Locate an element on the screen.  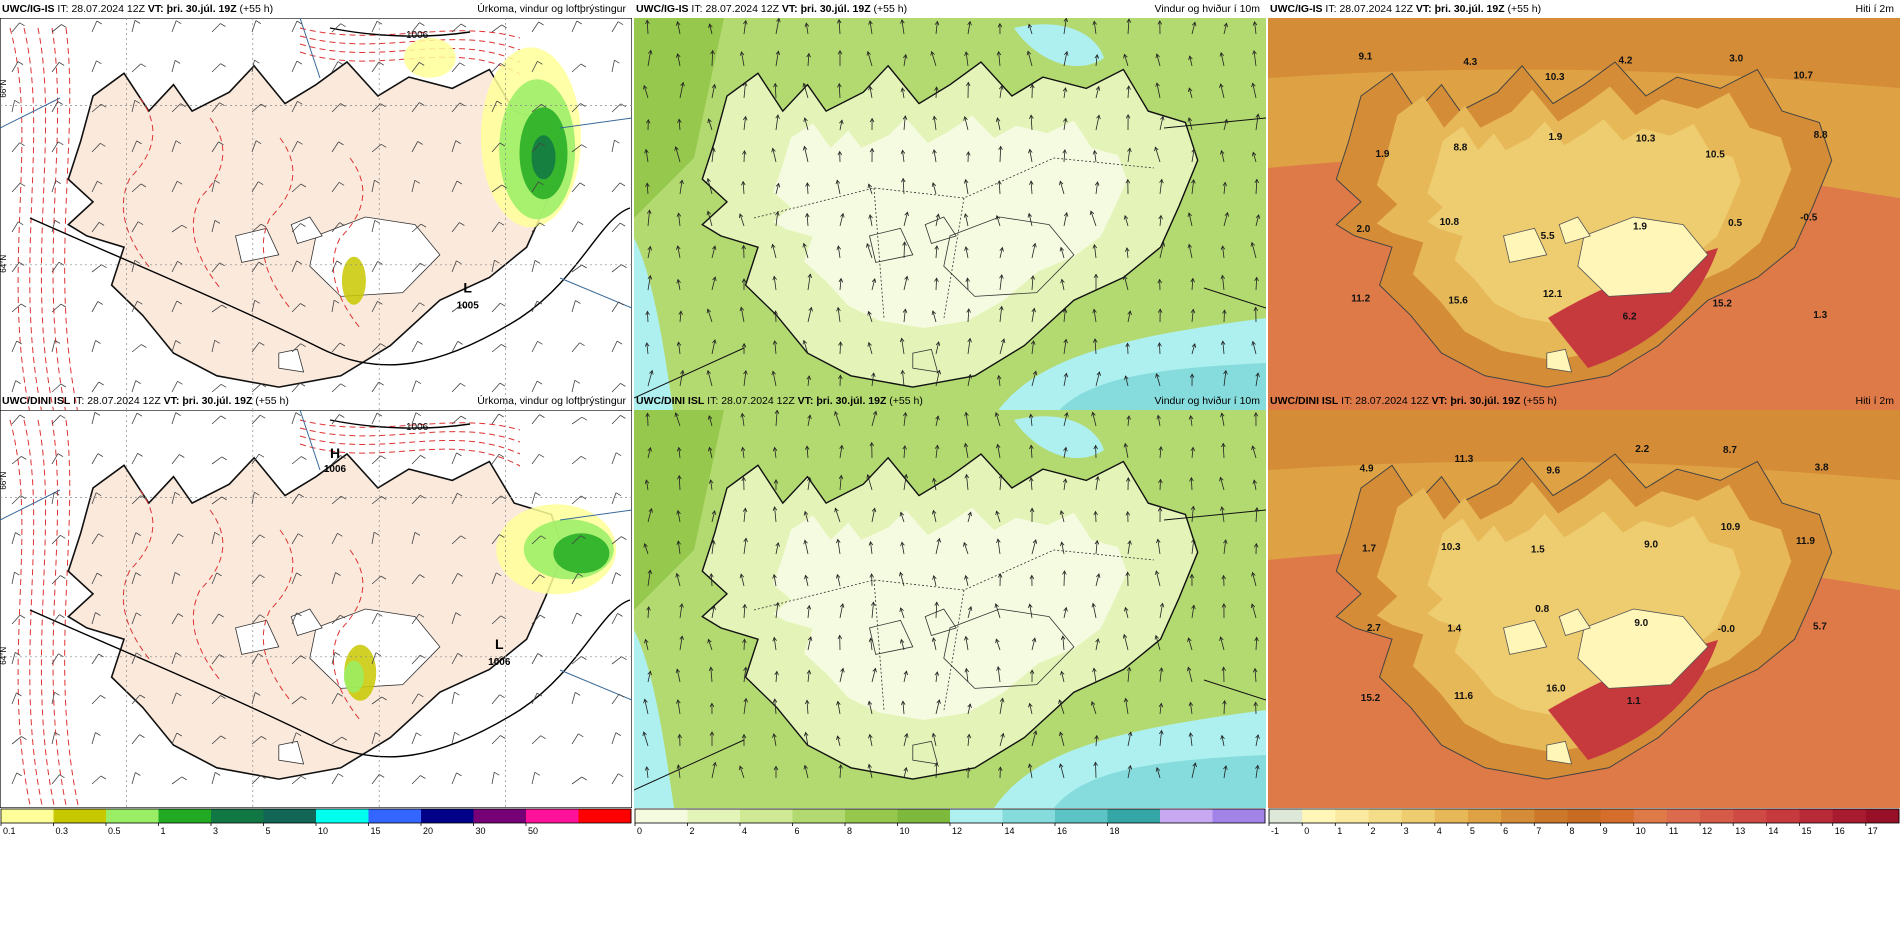
init-time: 28.07.2024 12Z is located at coordinates (1376, 9).